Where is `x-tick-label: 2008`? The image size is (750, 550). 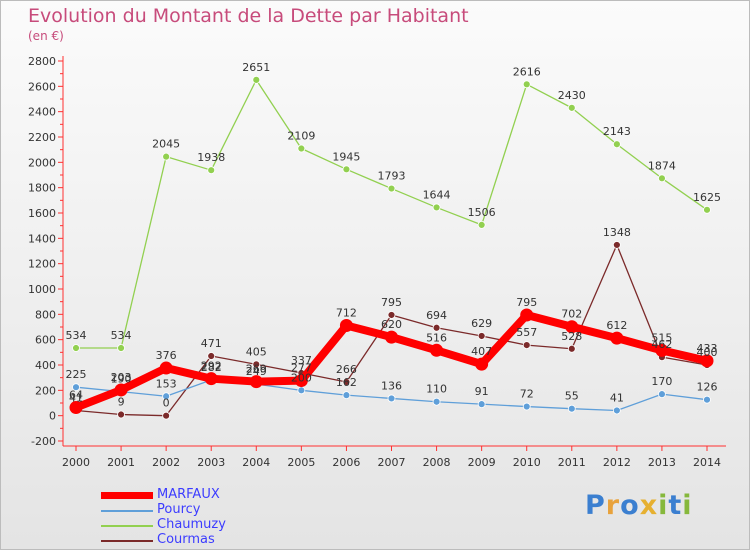 x-tick-label: 2008 is located at coordinates (437, 462).